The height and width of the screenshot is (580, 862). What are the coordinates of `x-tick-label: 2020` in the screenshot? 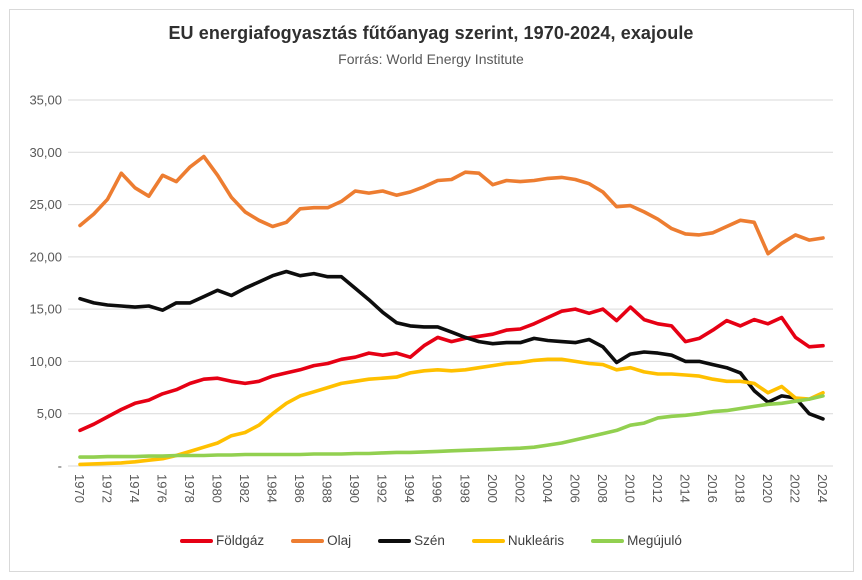 It's located at (767, 488).